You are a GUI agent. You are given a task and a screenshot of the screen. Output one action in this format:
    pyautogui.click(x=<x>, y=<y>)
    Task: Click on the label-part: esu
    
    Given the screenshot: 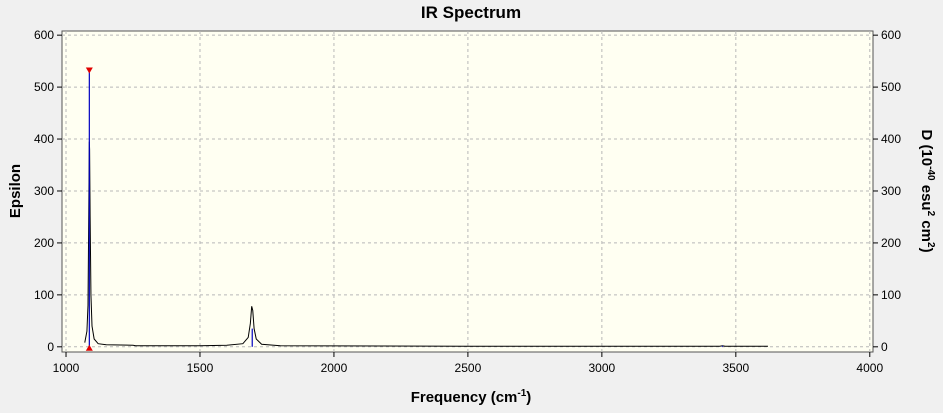 What is the action you would take?
    pyautogui.click(x=926, y=196)
    